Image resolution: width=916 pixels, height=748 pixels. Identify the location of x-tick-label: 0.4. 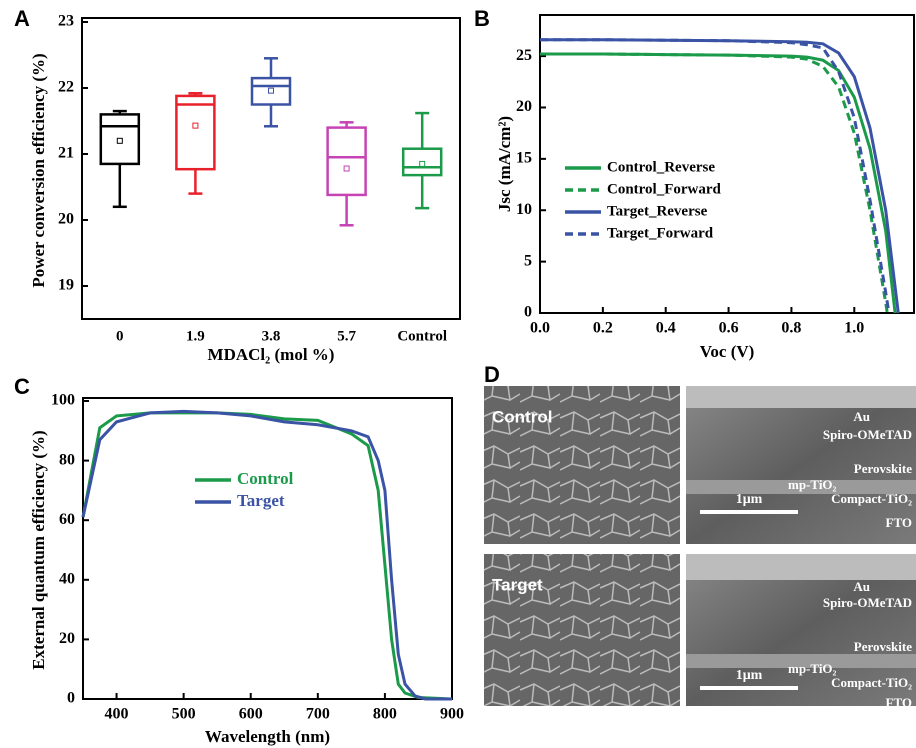
(666, 328).